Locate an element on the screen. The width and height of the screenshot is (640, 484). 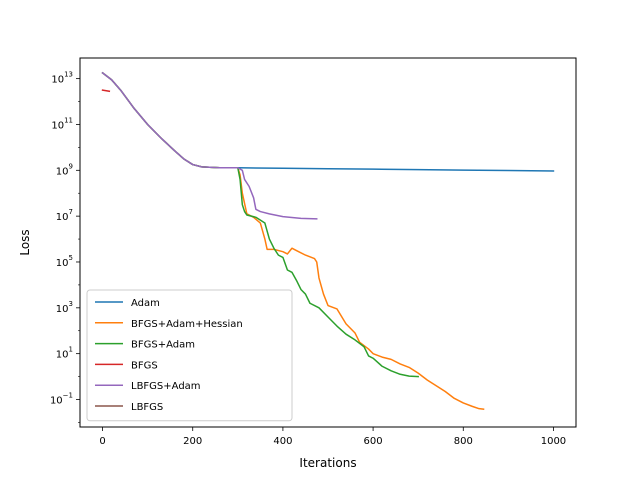
x-axis-label: Iterations is located at coordinates (327, 463).